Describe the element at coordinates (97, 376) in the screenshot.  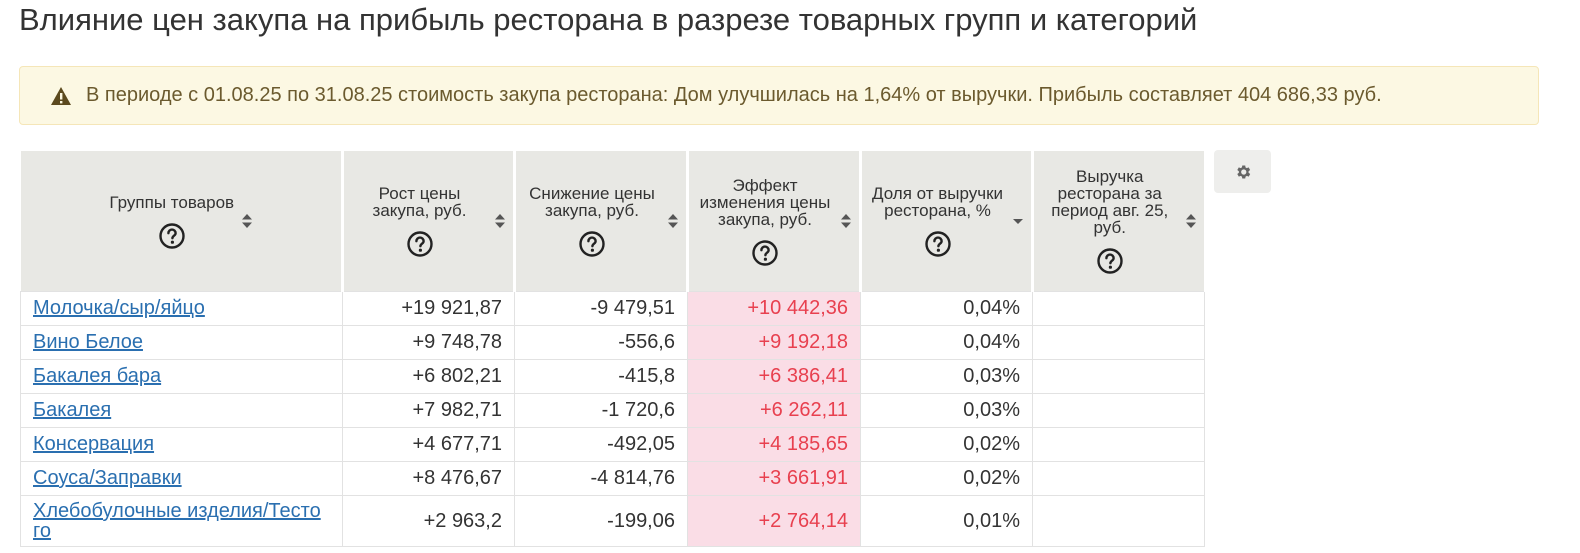
I see `product-group-link: Бакалея бара` at that location.